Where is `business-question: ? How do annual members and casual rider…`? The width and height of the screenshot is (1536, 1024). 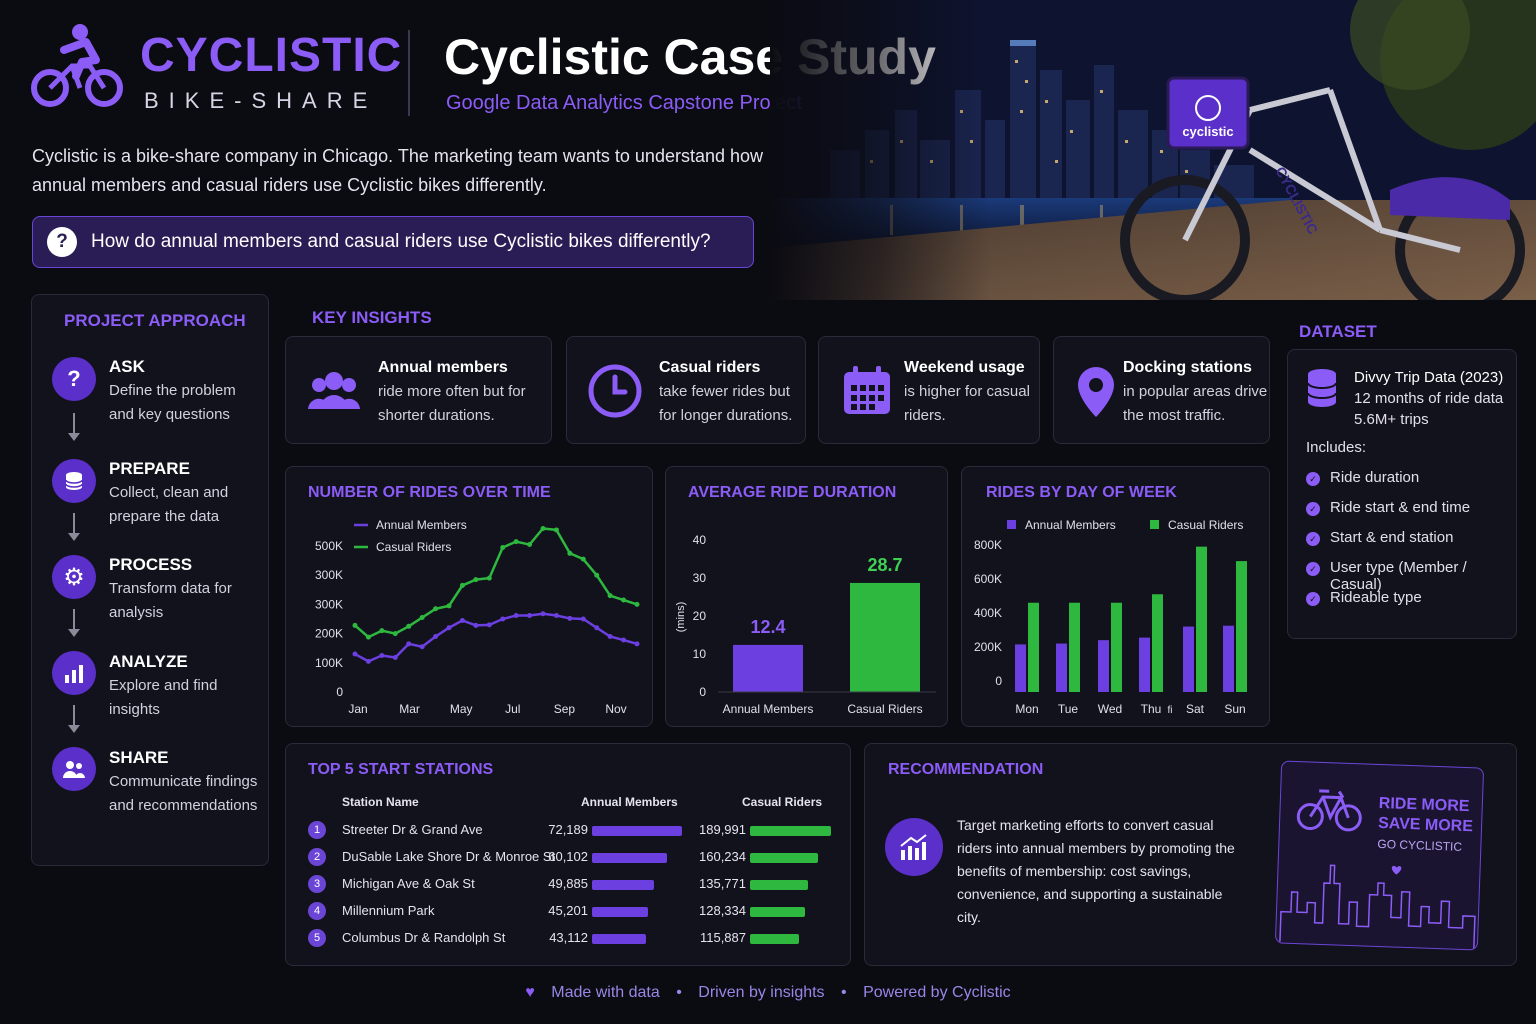
business-question: ? How do annual members and casual rider… is located at coordinates (393, 242).